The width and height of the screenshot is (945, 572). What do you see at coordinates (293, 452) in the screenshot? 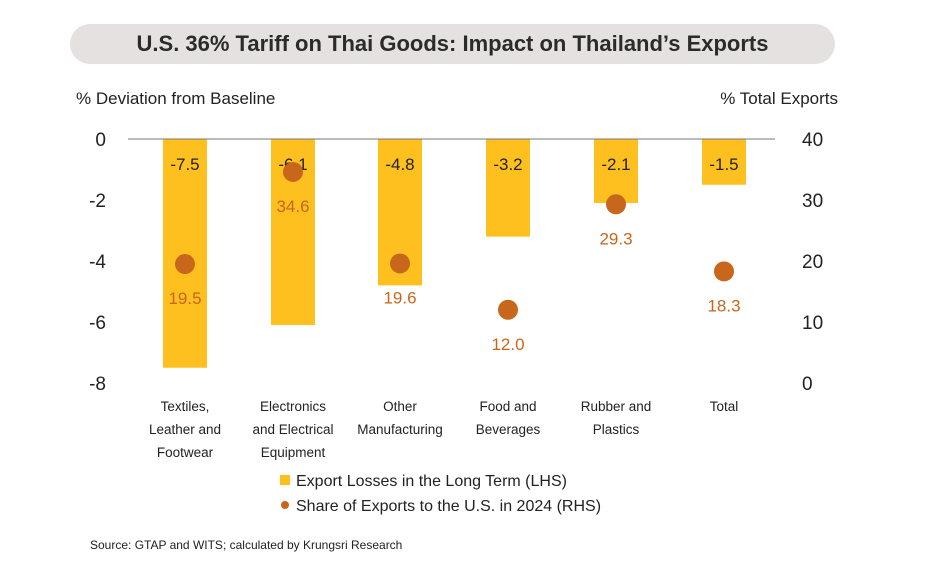
I see `category-label-line: Equipment` at bounding box center [293, 452].